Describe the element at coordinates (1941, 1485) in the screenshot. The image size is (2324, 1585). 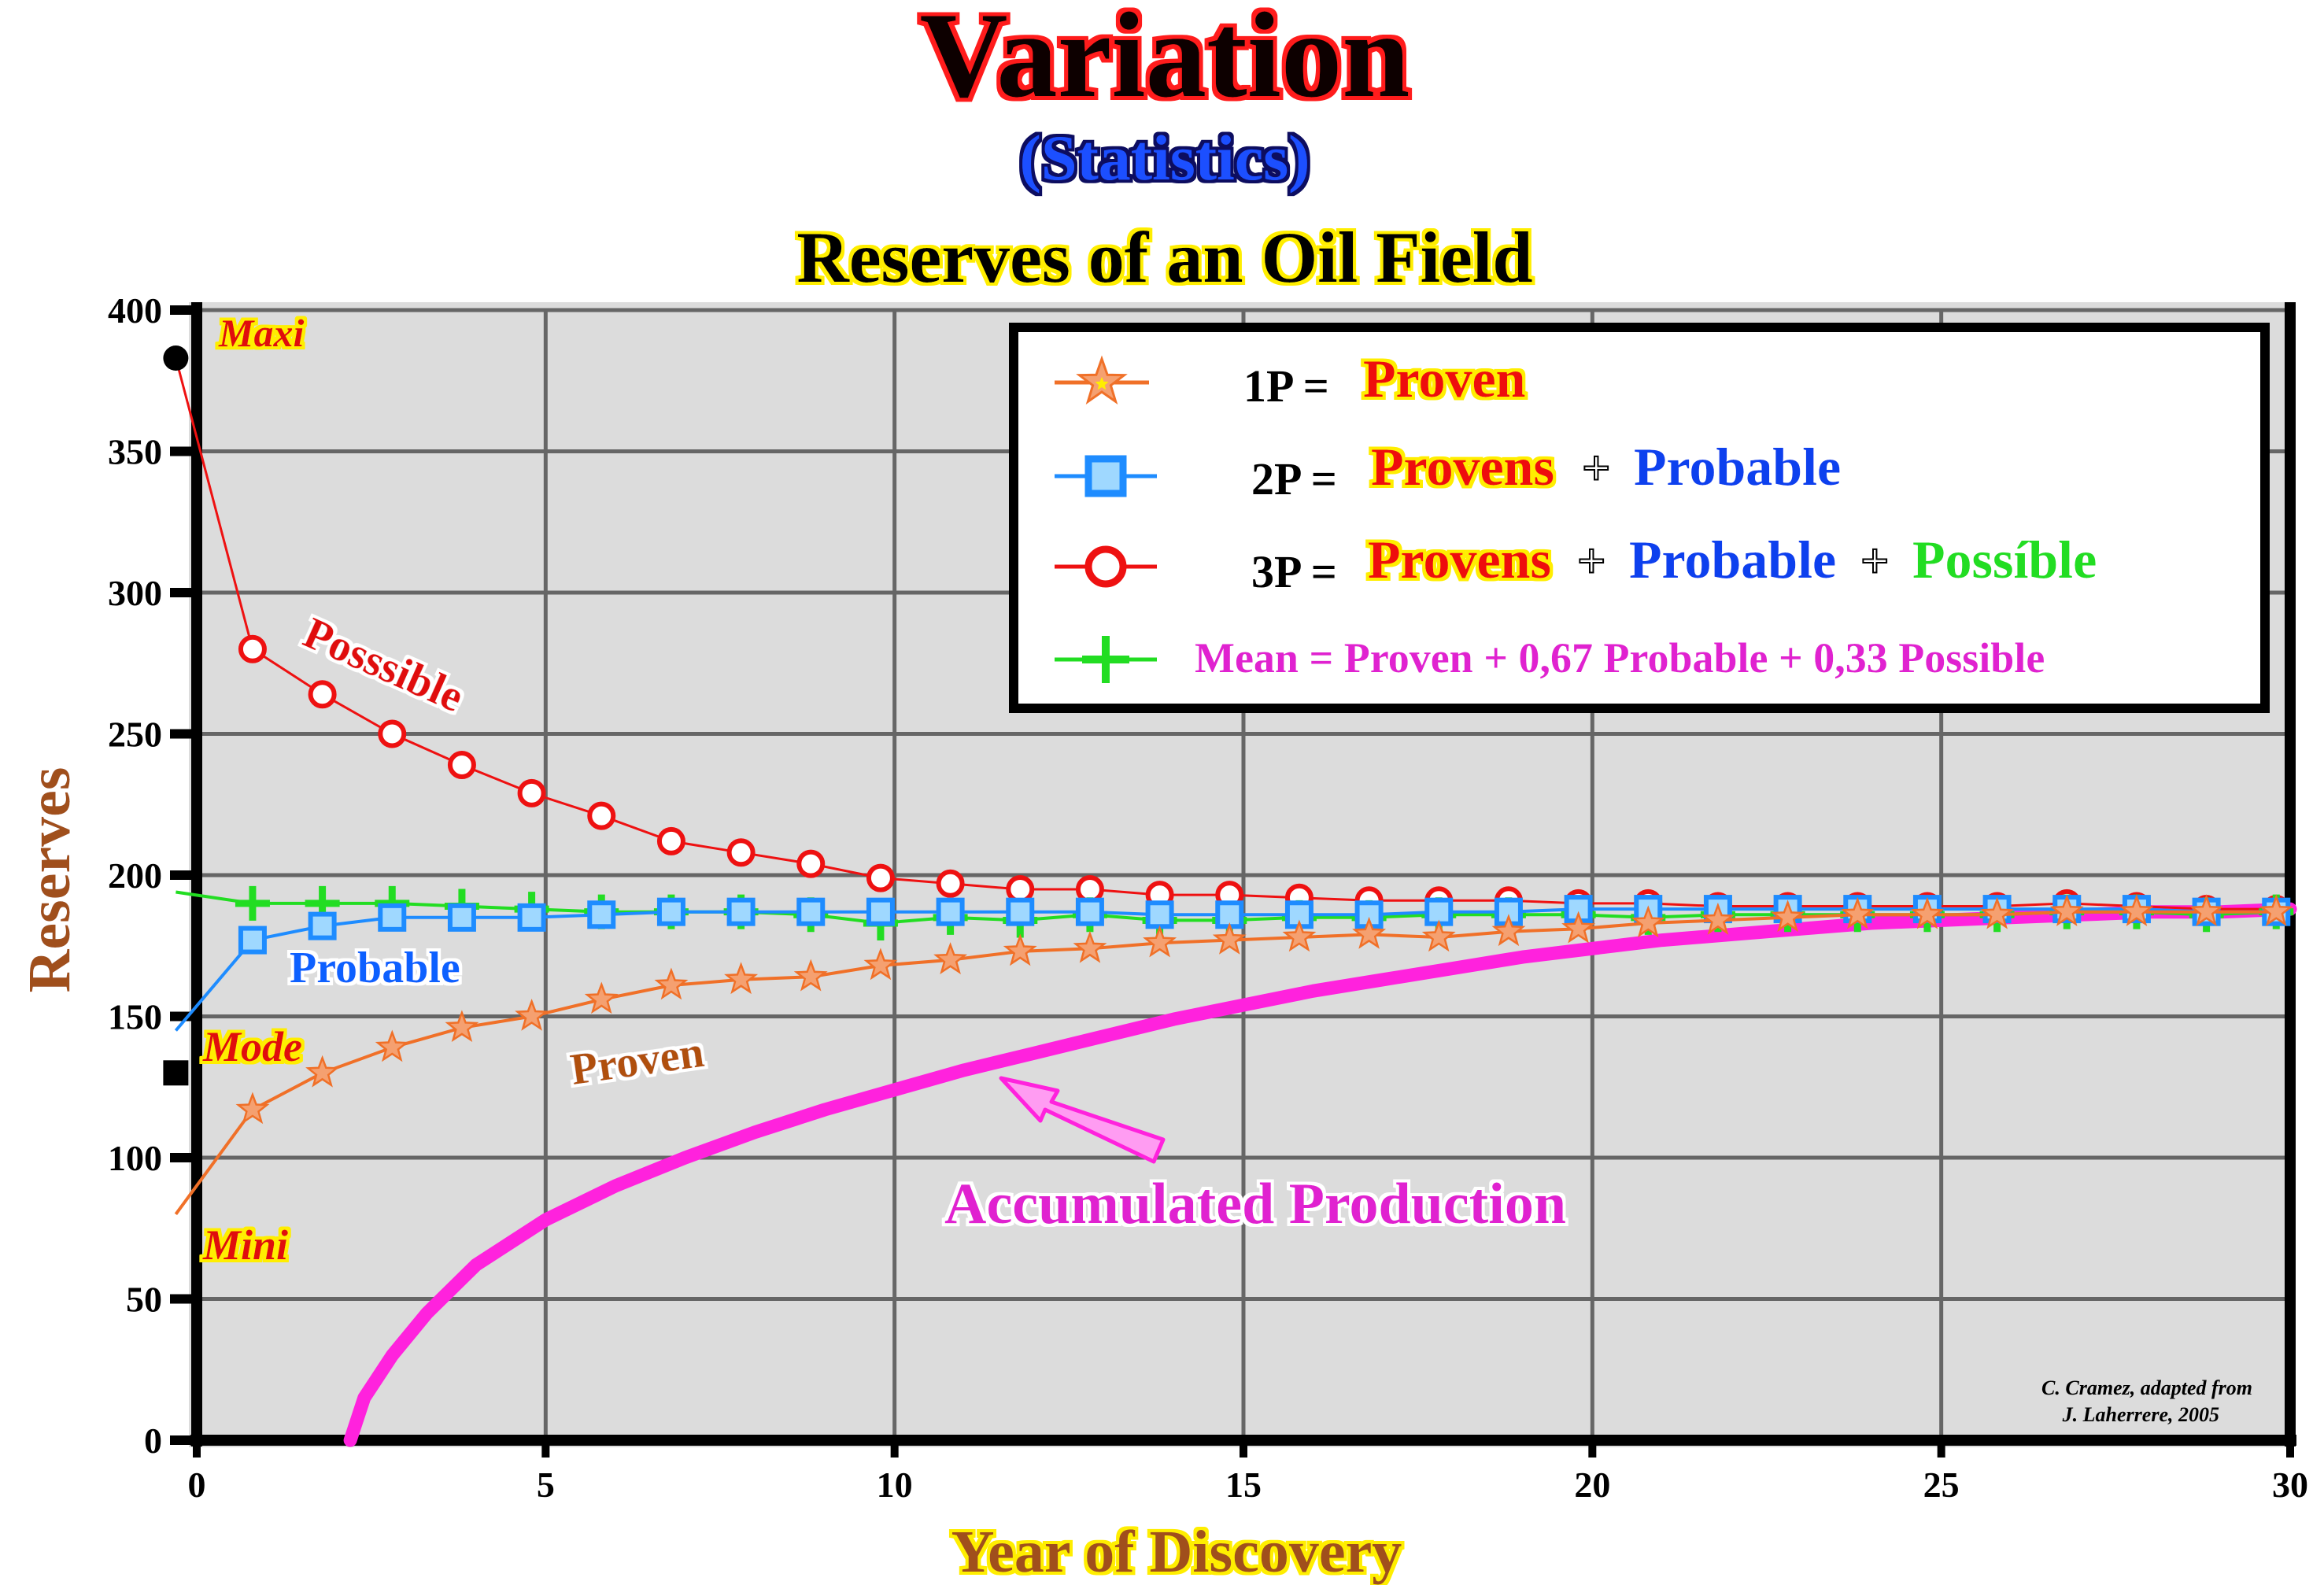
I see `x-tick-label: 25` at that location.